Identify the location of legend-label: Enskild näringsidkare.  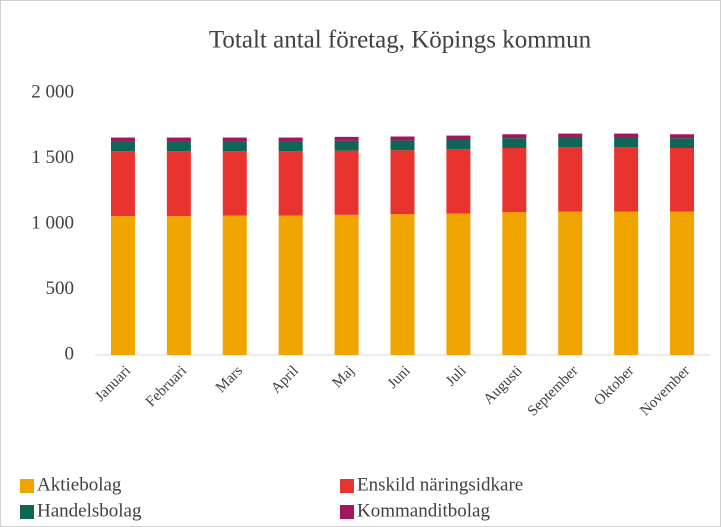
(440, 484).